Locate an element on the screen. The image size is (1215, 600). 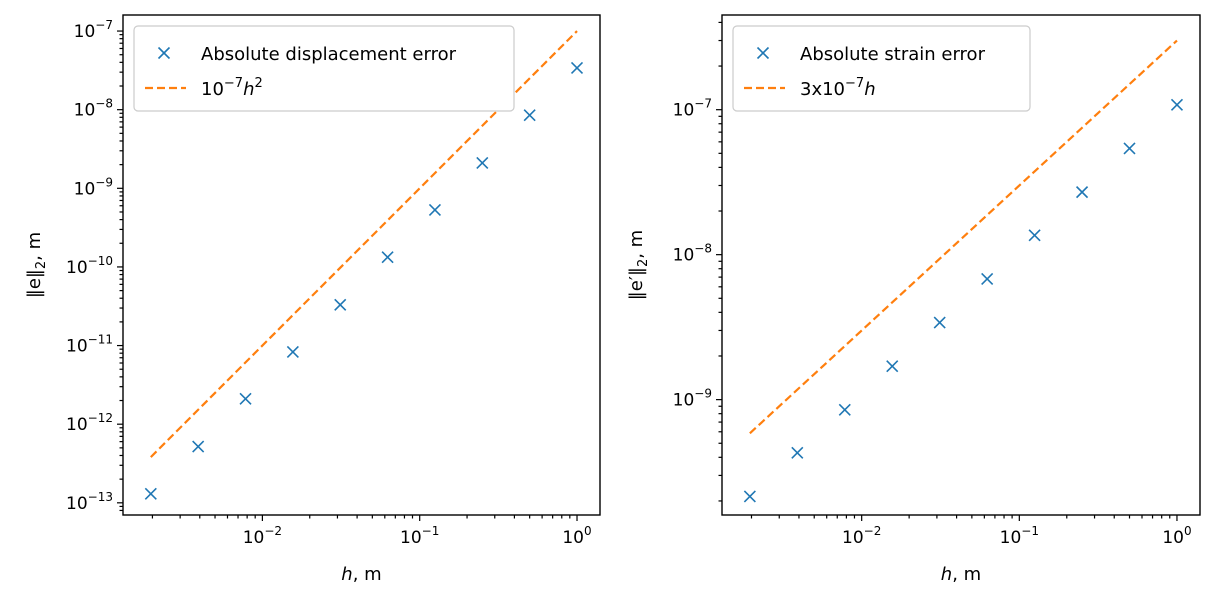
y-tick-label: 10−11​ is located at coordinates (89, 345).